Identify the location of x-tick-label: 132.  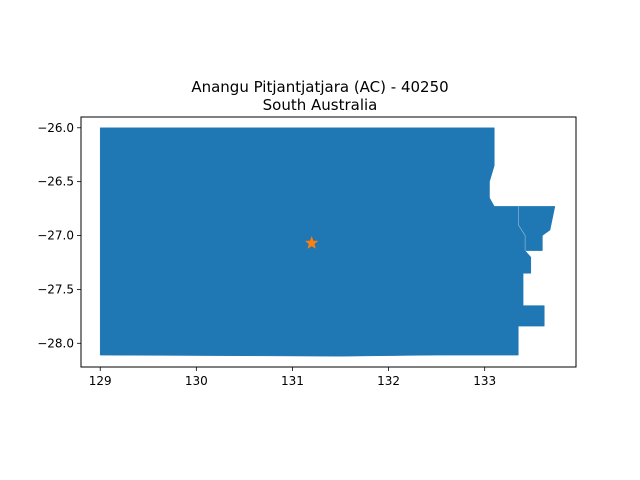
(388, 381).